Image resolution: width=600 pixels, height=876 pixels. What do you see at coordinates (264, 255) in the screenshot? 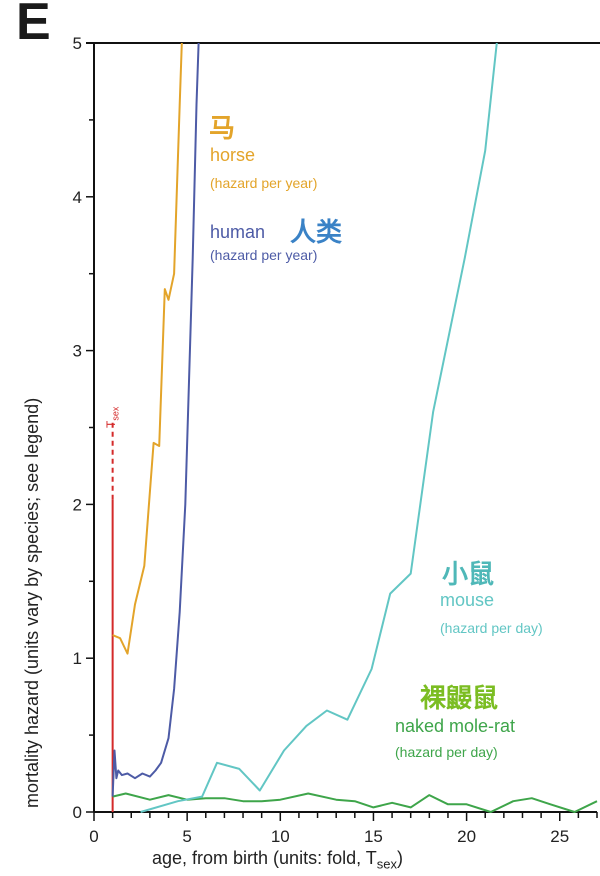
I see `legend-human-units: (hazard per year)` at bounding box center [264, 255].